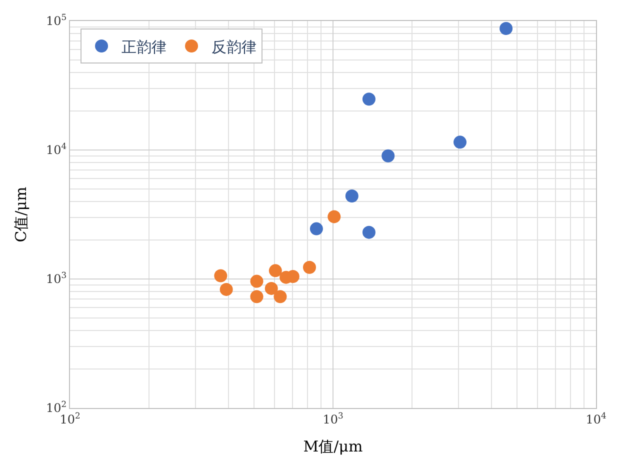  I want to click on y-tick-label: 10$^{3}$, so click(56, 278).